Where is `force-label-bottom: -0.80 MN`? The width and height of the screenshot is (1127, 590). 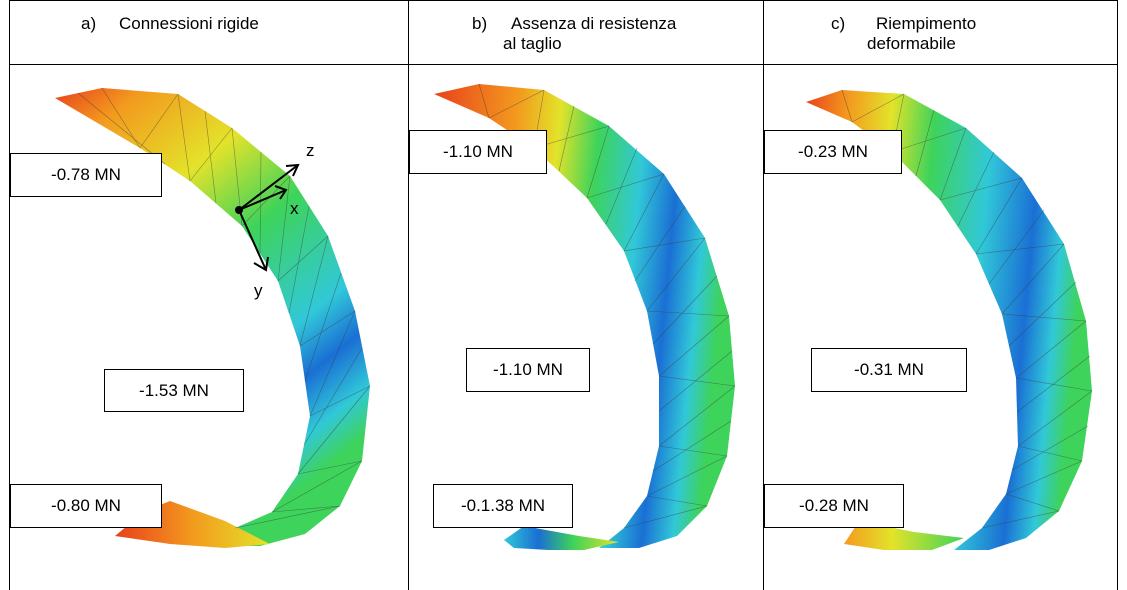
force-label-bottom: -0.80 MN is located at coordinates (86, 506).